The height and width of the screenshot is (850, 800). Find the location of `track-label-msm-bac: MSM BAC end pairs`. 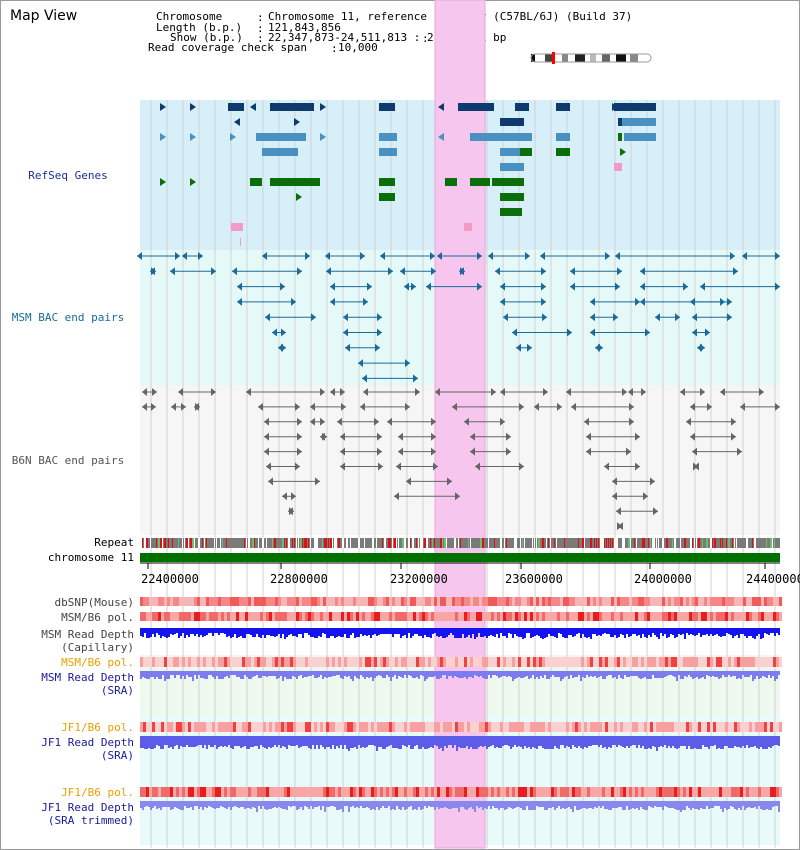

track-label-msm-bac: MSM BAC end pairs is located at coordinates (68, 317).